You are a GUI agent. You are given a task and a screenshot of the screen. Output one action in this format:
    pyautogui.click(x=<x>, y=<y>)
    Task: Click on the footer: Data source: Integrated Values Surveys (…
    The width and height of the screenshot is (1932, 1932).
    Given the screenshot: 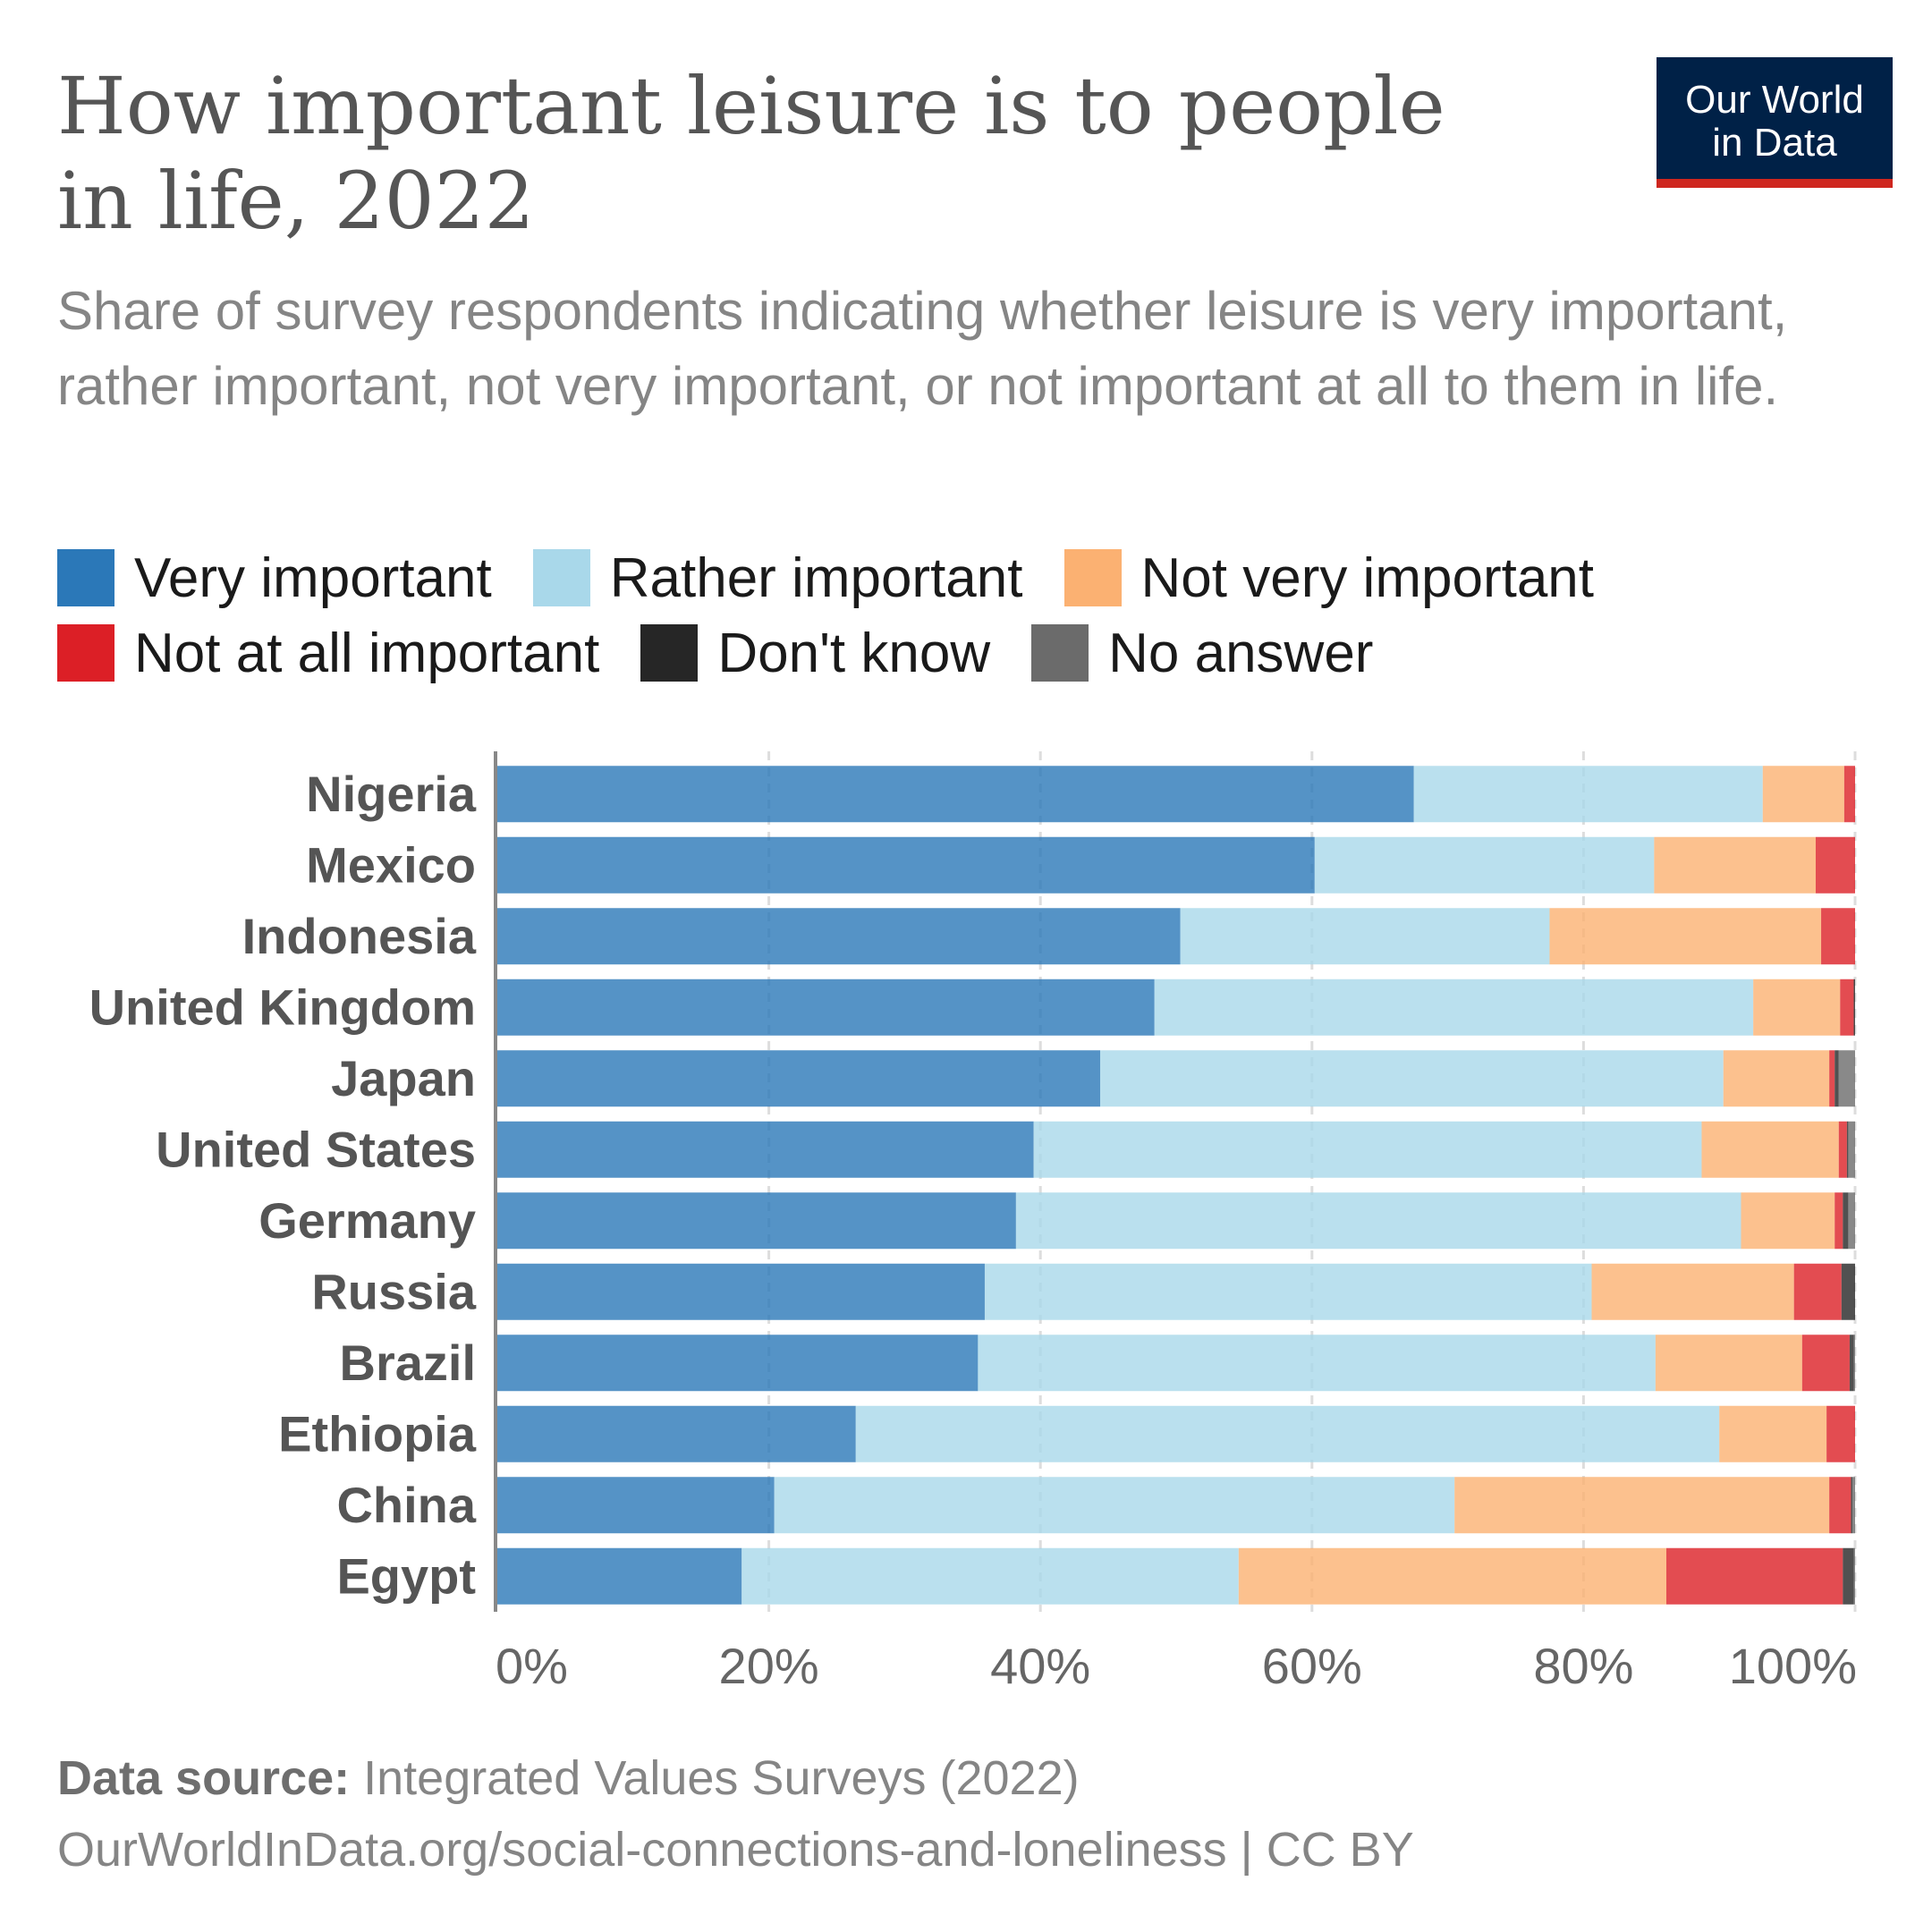 What is the action you would take?
    pyautogui.click(x=735, y=1813)
    